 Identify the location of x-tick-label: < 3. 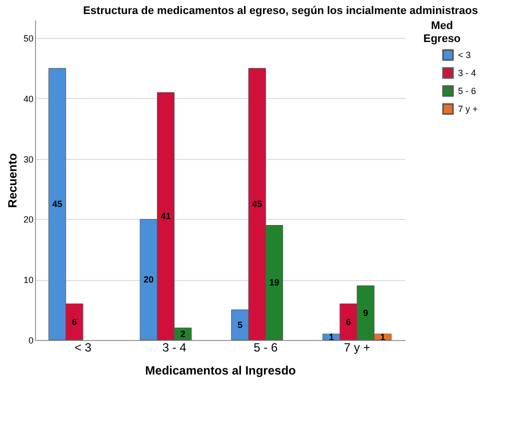
(83, 347).